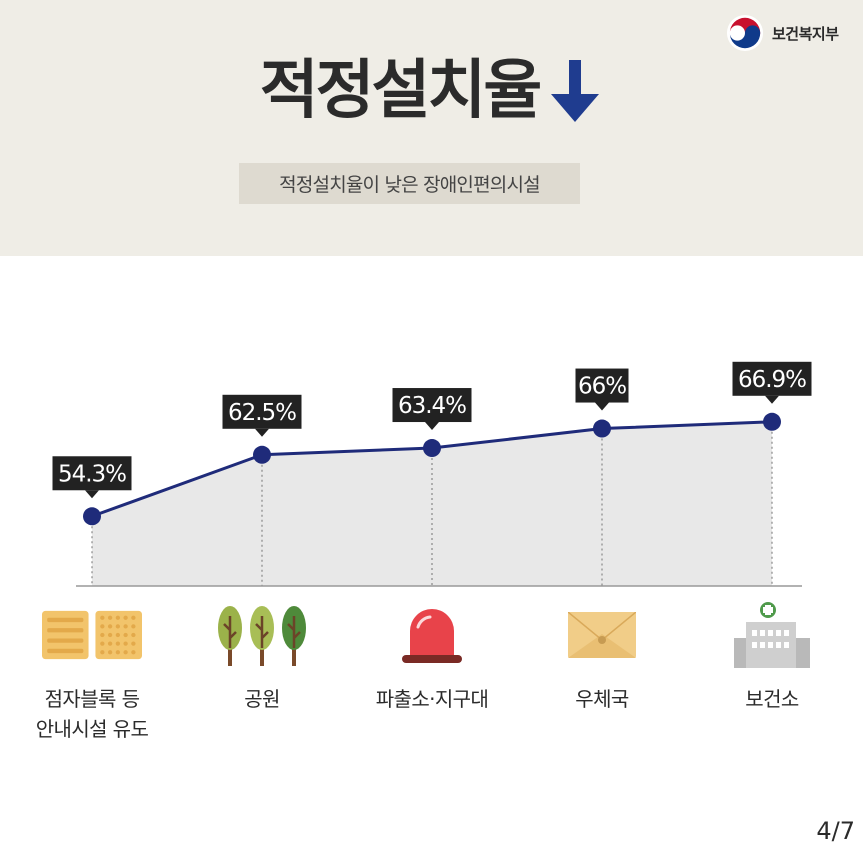 The image size is (863, 863). I want to click on title-row: 적정설치율, so click(431, 91).